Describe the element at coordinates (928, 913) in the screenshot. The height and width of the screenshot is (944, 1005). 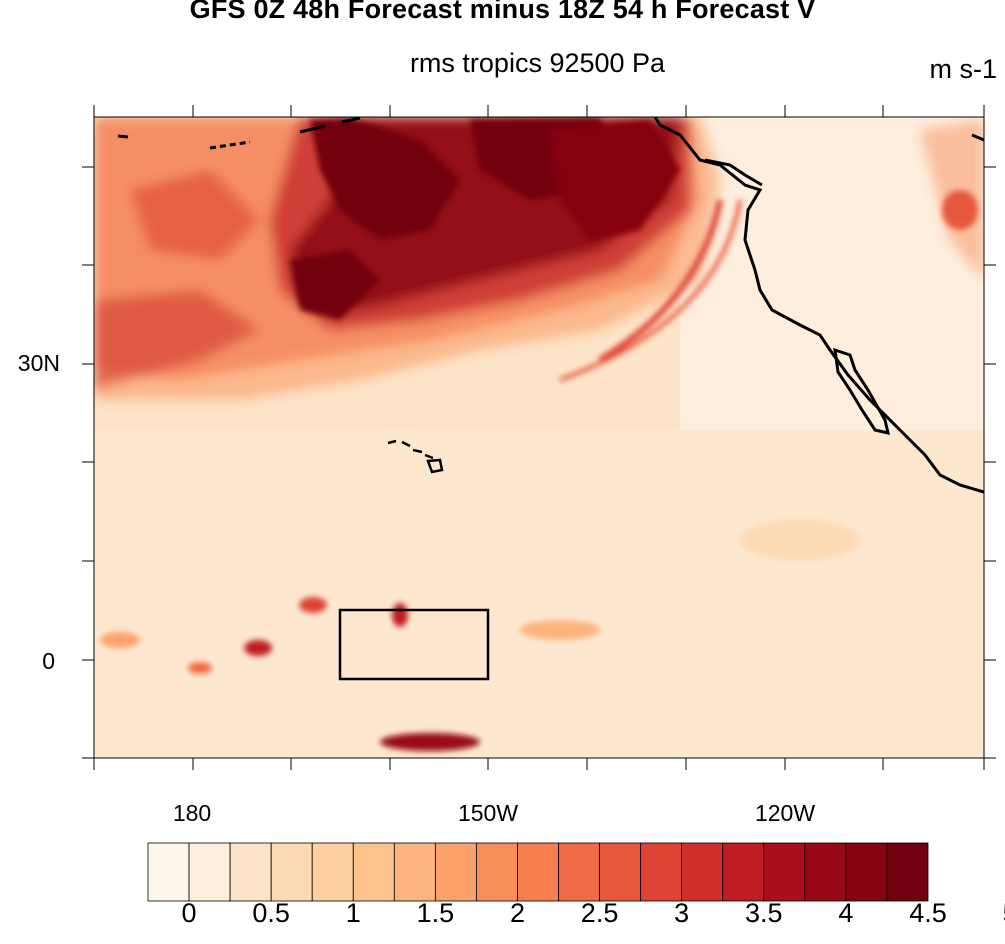
I see `colorbar-label: 4.5` at that location.